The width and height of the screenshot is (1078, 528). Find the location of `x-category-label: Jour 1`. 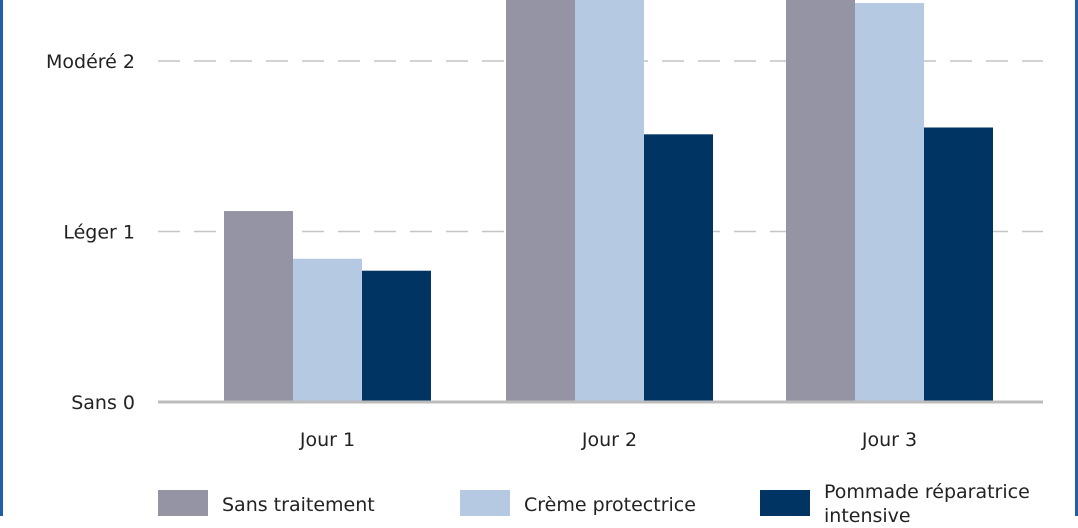

x-category-label: Jour 1 is located at coordinates (327, 440).